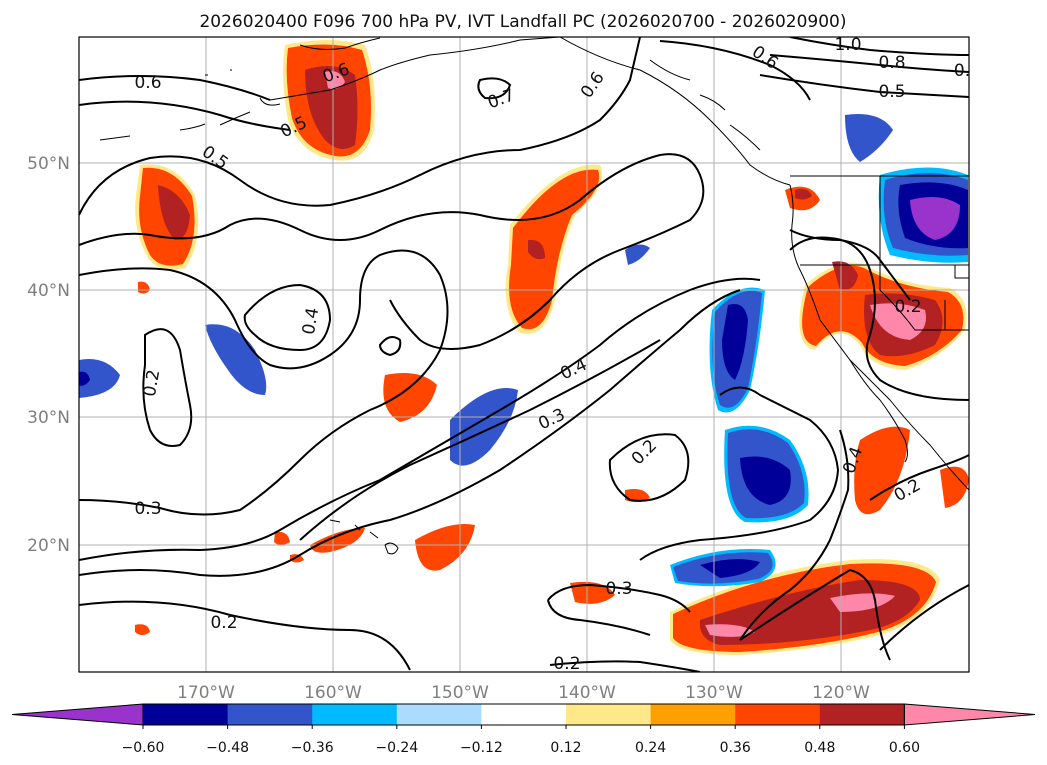 The height and width of the screenshot is (765, 1047). I want to click on lon-tick: 150°W, so click(460, 693).